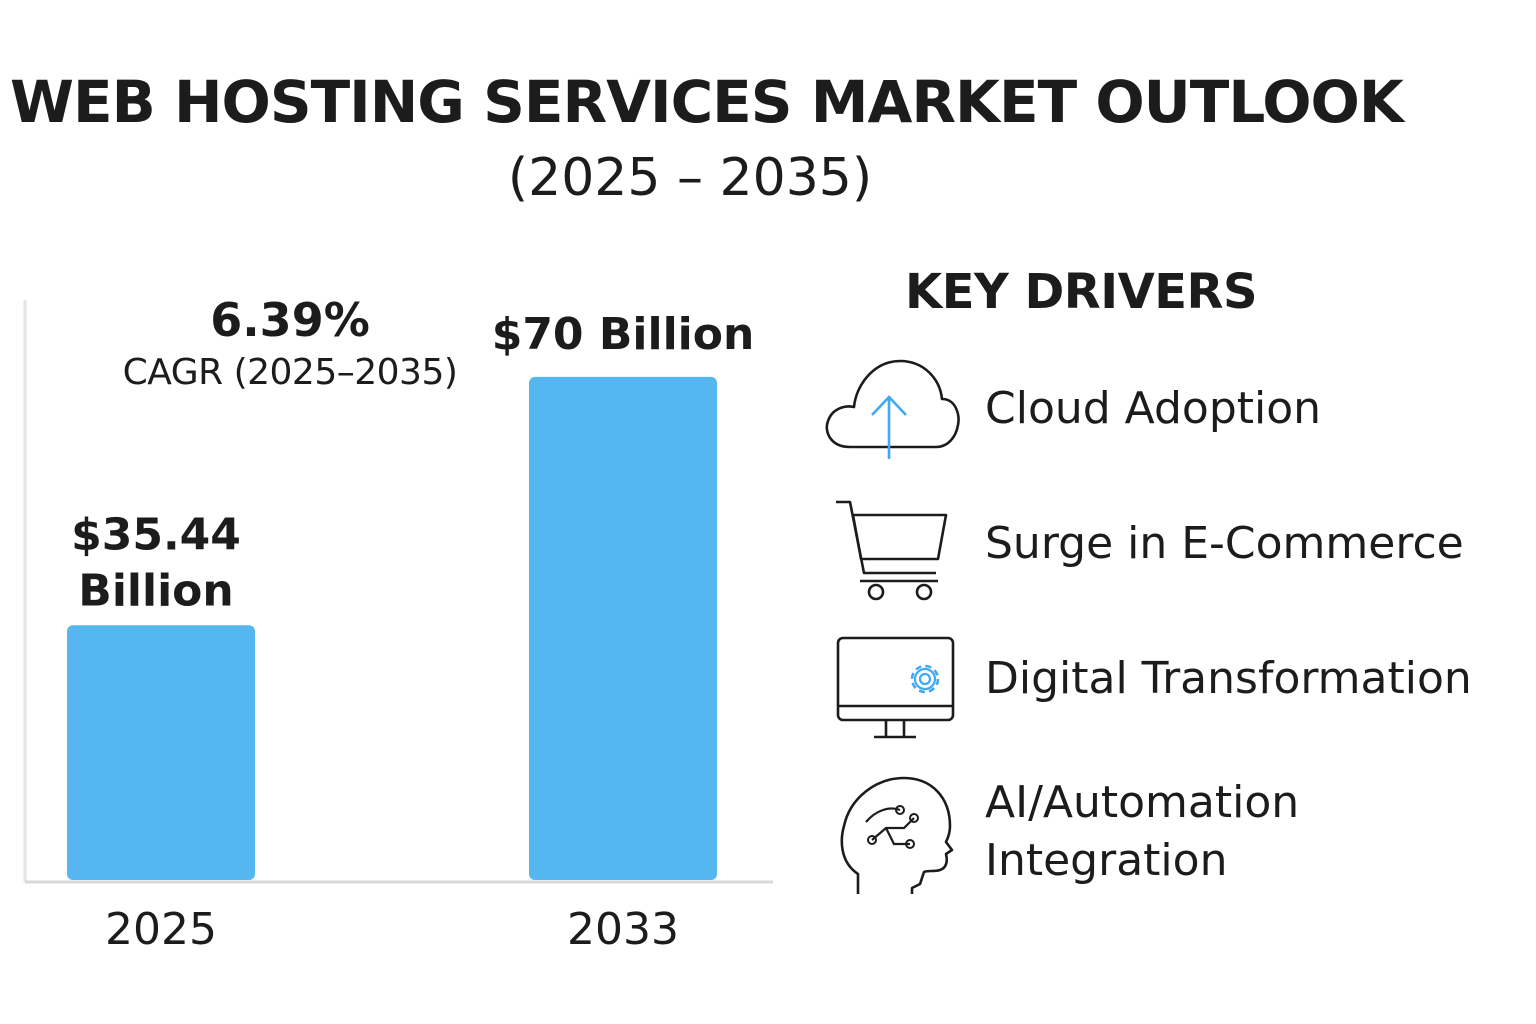 This screenshot has width=1536, height=1024. I want to click on bar-2033, so click(623, 628).